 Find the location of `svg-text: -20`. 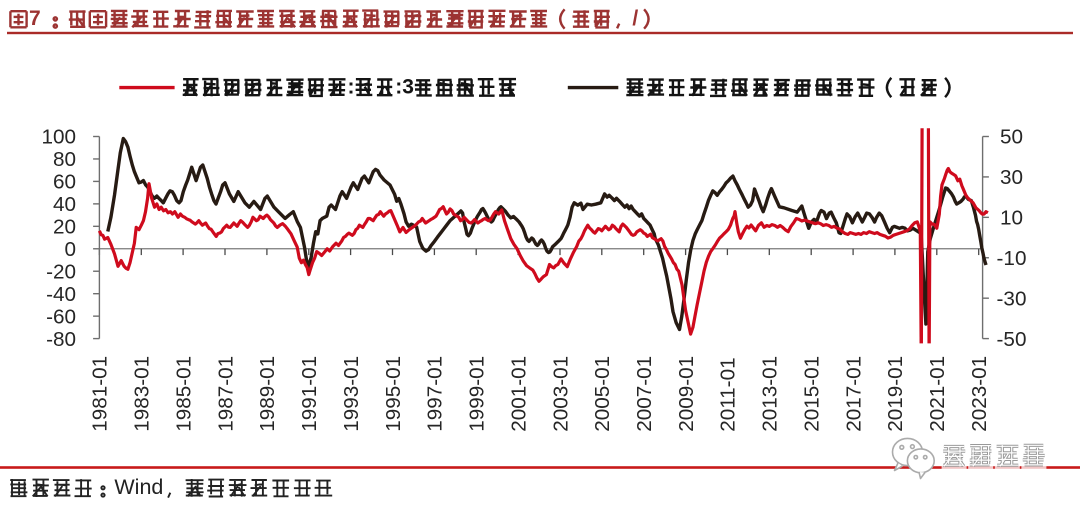

svg-text: -20 is located at coordinates (61, 271).